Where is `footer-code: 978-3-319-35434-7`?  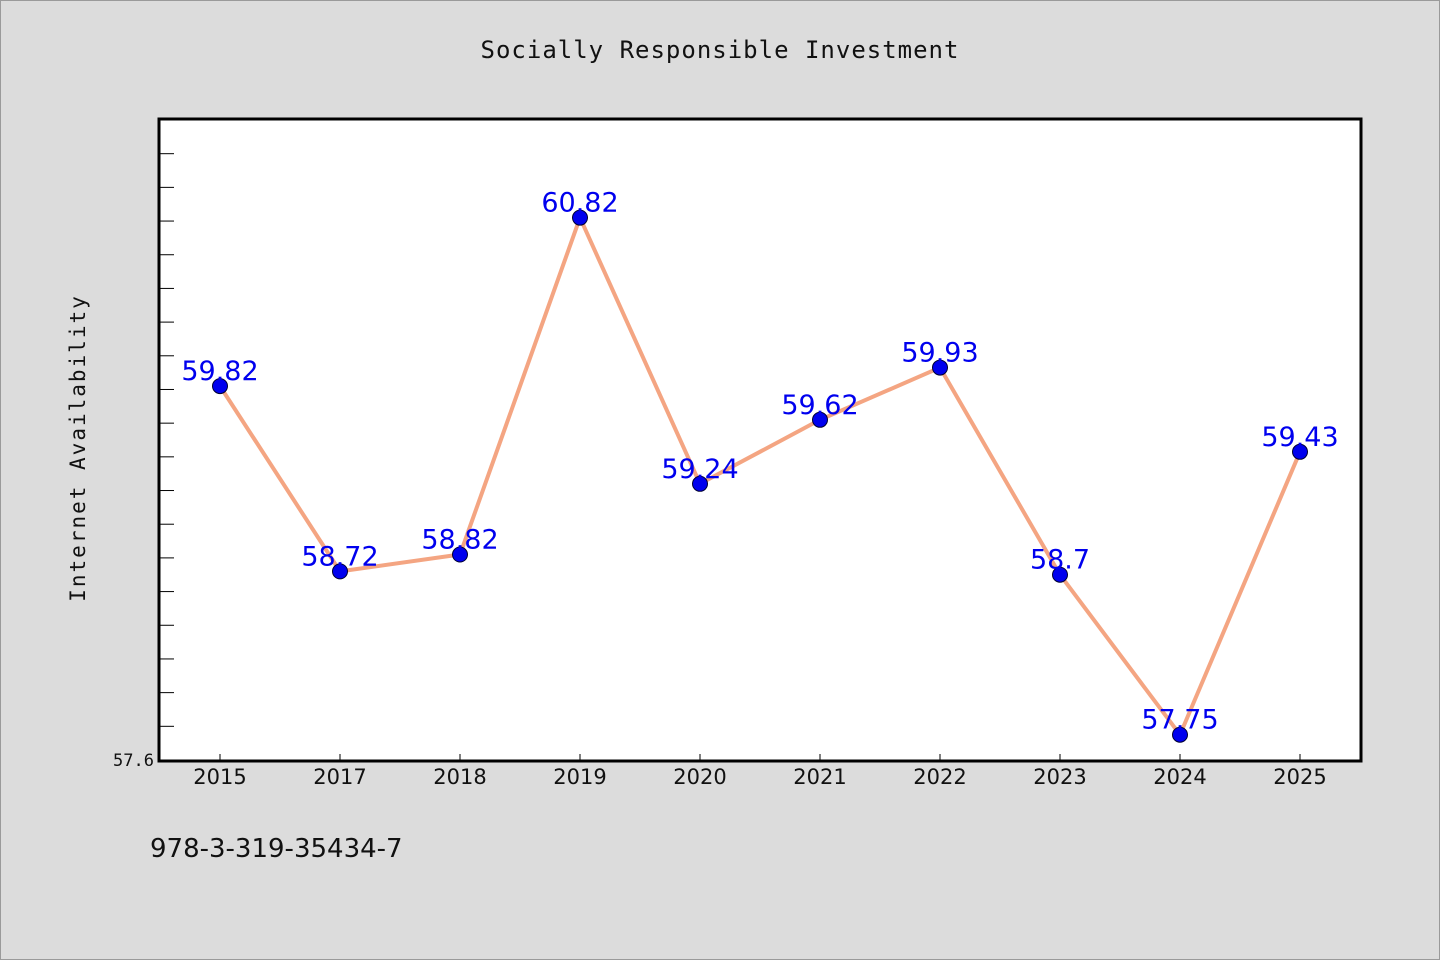 footer-code: 978-3-319-35434-7 is located at coordinates (276, 849).